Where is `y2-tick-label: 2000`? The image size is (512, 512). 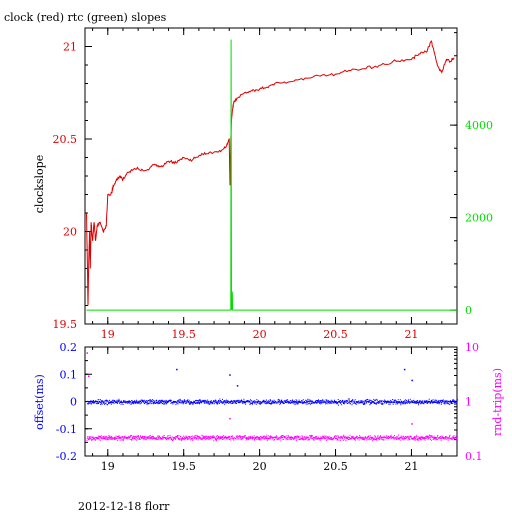 y2-tick-label: 2000 is located at coordinates (479, 218).